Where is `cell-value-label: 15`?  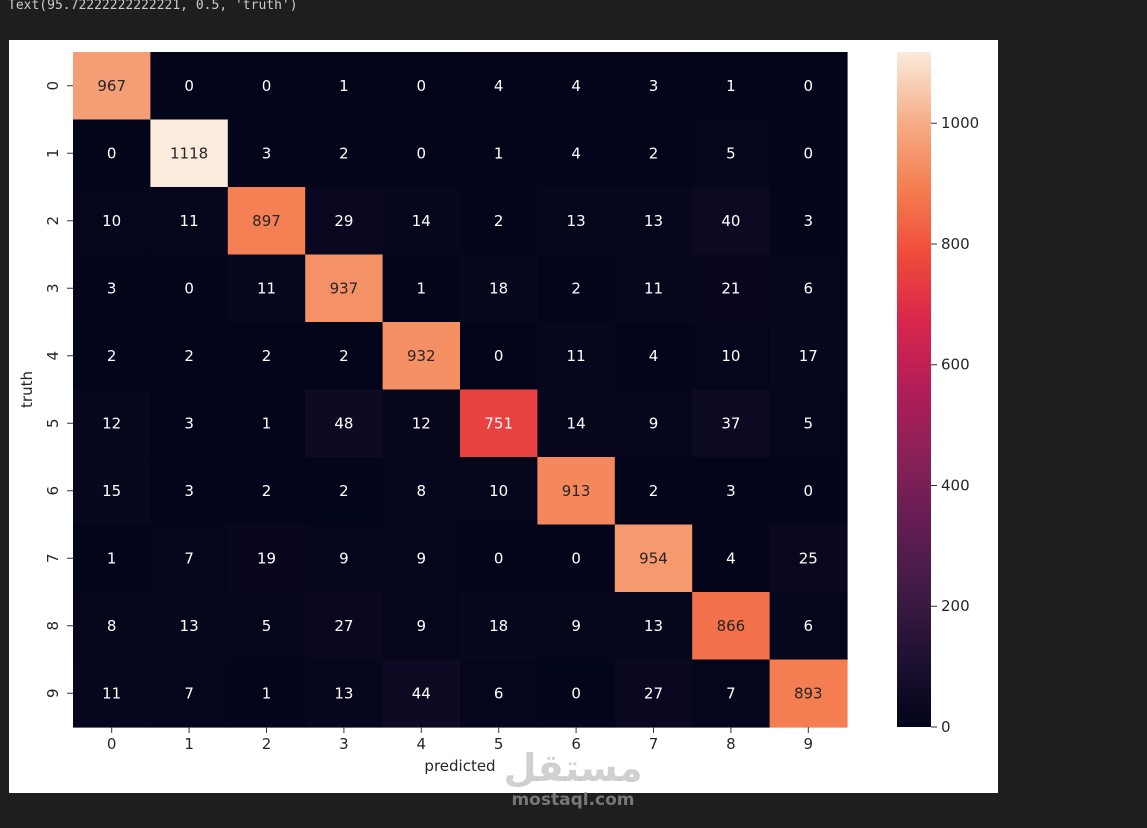 cell-value-label: 15 is located at coordinates (111, 491).